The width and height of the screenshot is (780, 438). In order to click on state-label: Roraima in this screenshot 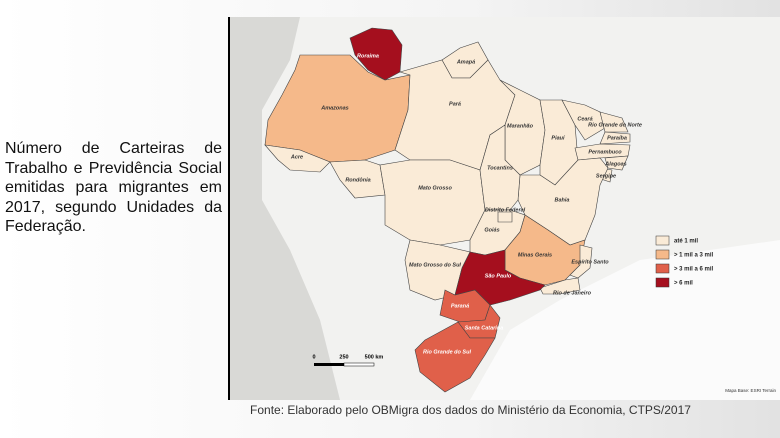, I will do `click(368, 56)`.